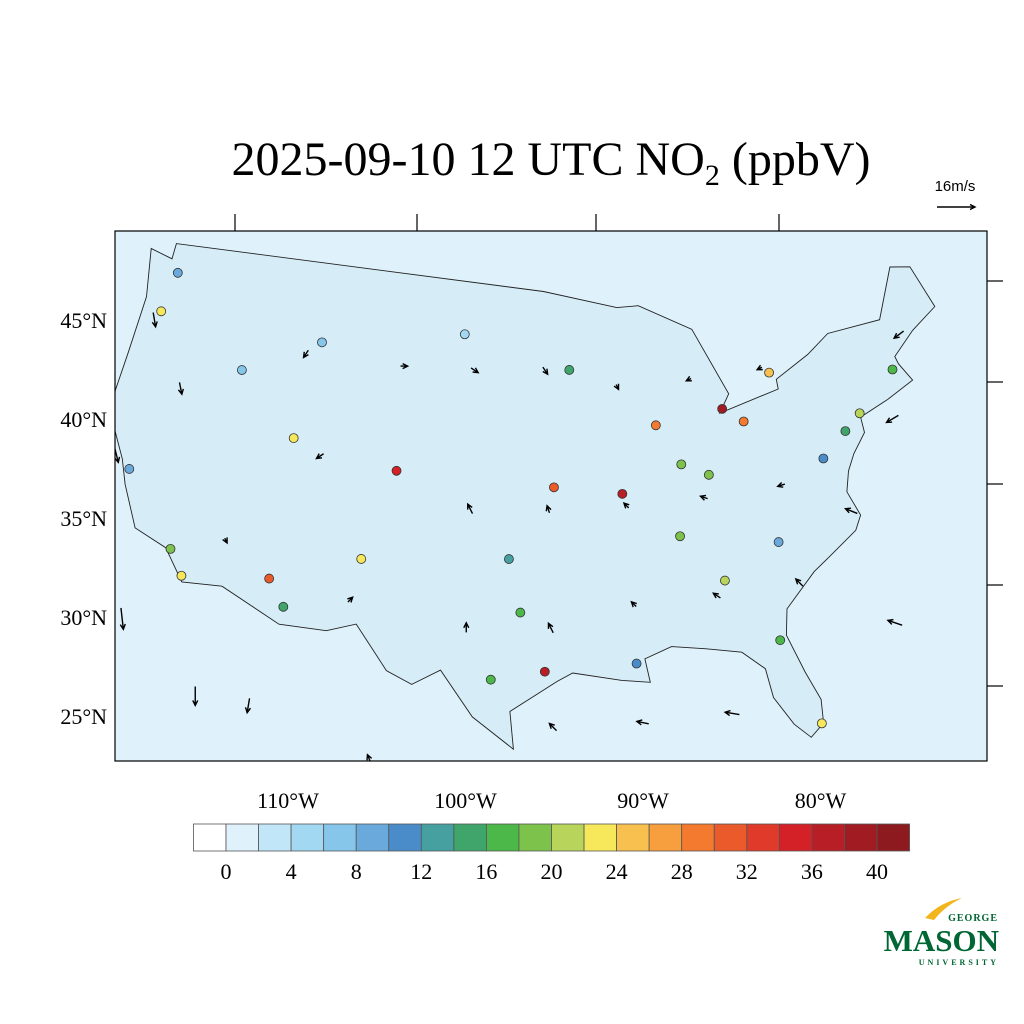 The width and height of the screenshot is (1024, 1024). Describe the element at coordinates (955, 186) in the screenshot. I see `wind-reference-label: 16m/s` at that location.